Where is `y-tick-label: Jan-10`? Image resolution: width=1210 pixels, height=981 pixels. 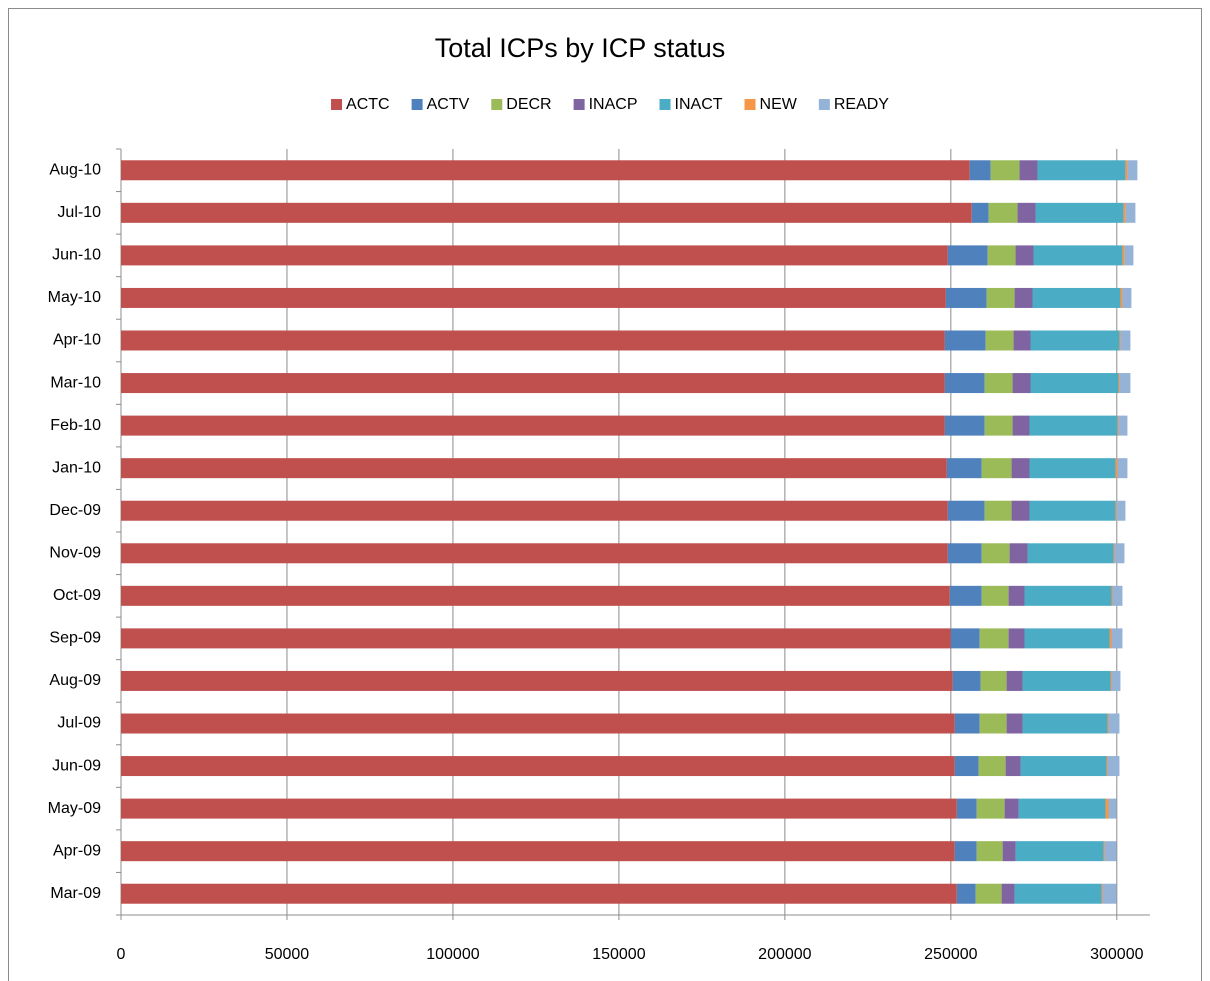 y-tick-label: Jan-10 is located at coordinates (76, 467).